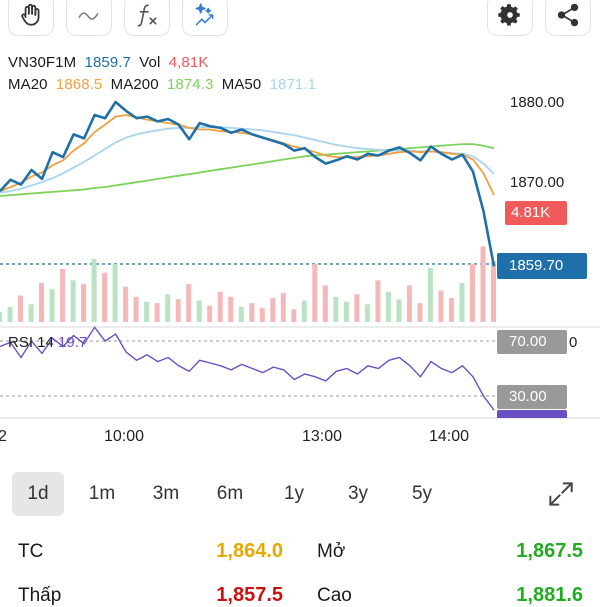 The width and height of the screenshot is (600, 607). I want to click on range-tabs: 1d 1m 3m 6m 1y 3y 5y, so click(297, 493).